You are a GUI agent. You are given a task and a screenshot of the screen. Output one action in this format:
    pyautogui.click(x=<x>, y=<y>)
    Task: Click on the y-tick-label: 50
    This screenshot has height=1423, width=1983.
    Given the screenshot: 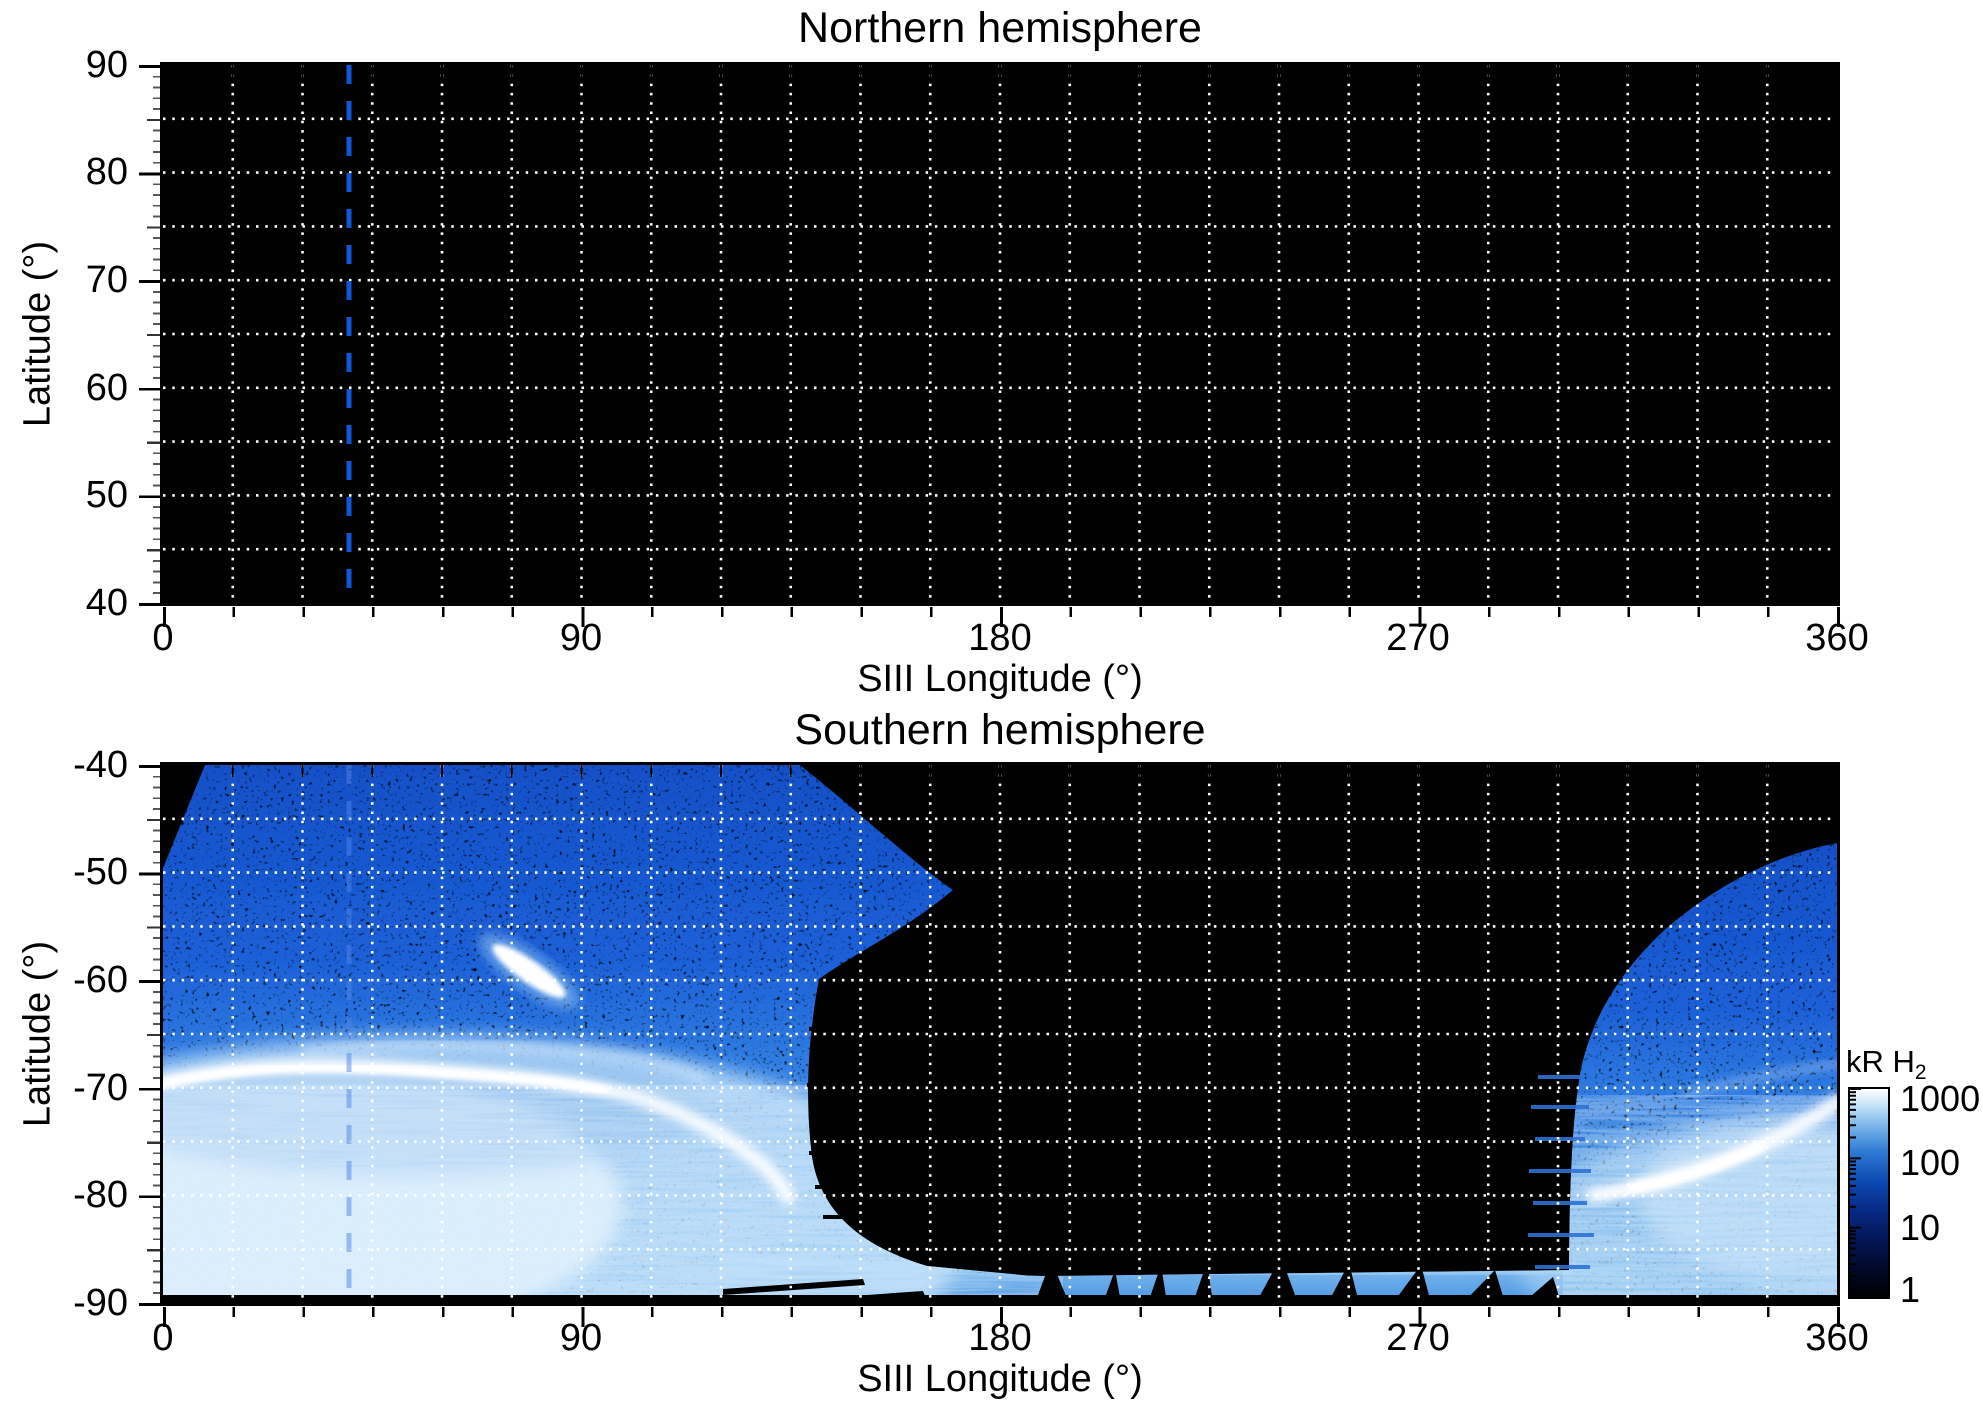 What is the action you would take?
    pyautogui.click(x=106, y=495)
    